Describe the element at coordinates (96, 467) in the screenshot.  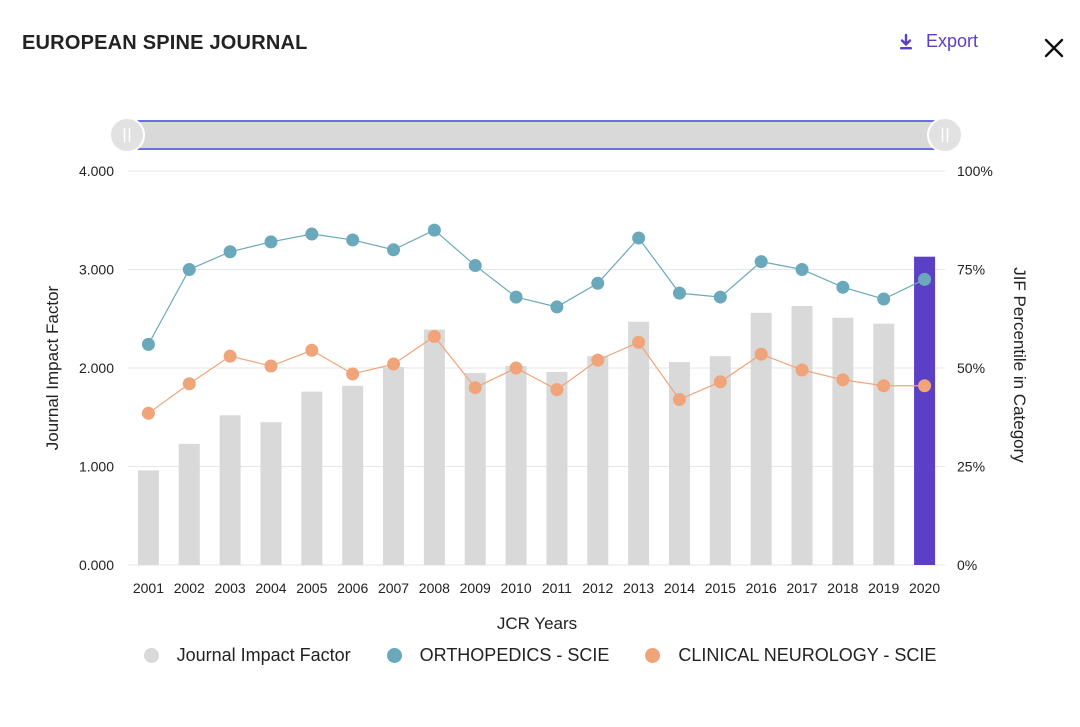
I see `y-tick-label: 1.000` at that location.